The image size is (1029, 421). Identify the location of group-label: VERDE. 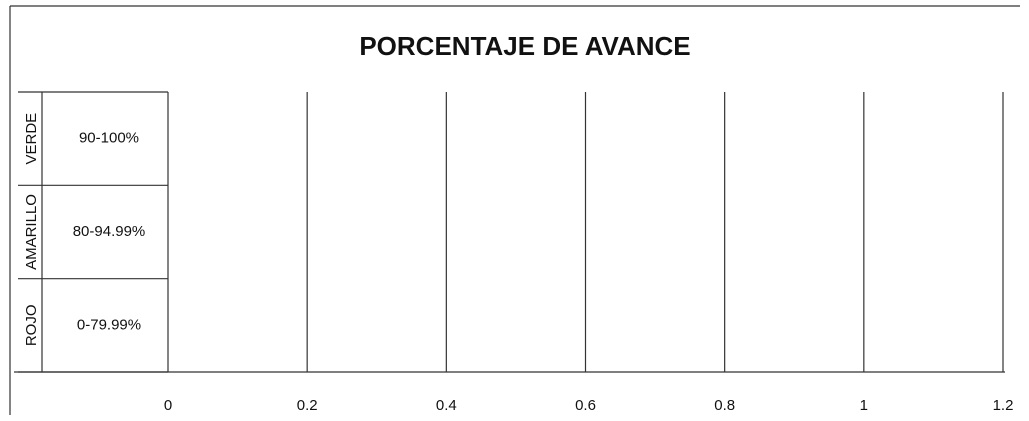
(31, 139).